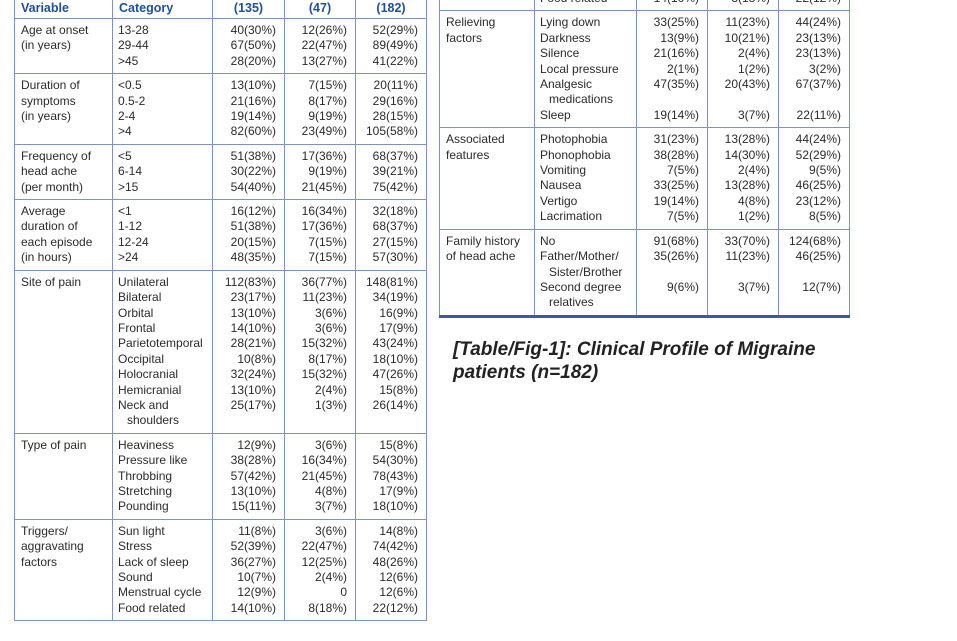 The width and height of the screenshot is (957, 641). Describe the element at coordinates (63, 46) in the screenshot. I see `variable-cell: Age at onset (in years)` at that location.